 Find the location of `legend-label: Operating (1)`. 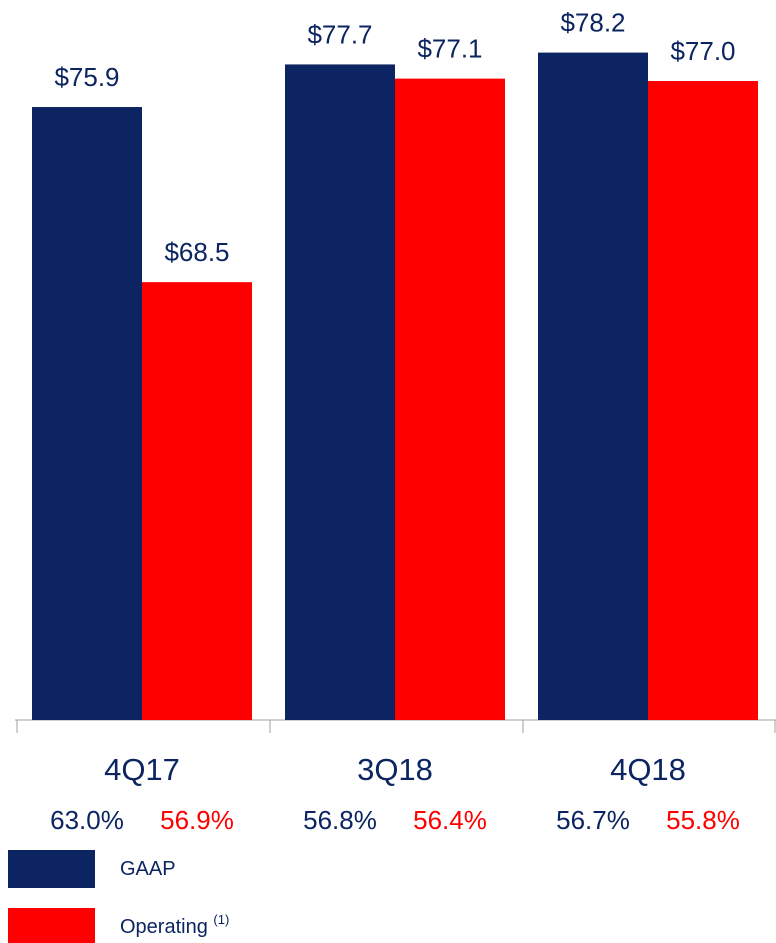

legend-label: Operating (1) is located at coordinates (174, 925).